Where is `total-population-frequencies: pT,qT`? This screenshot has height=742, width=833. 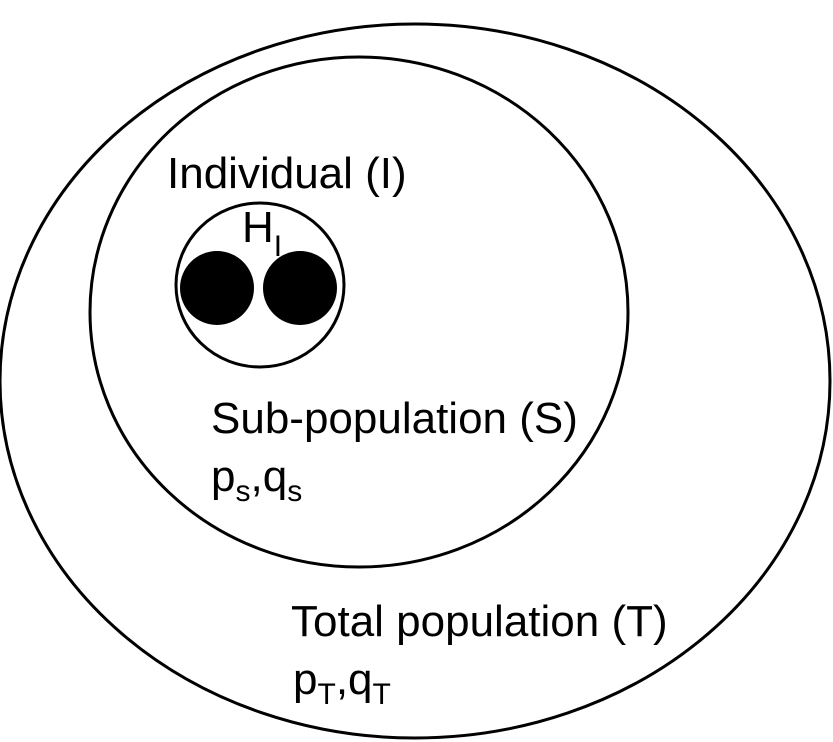 total-population-frequencies: pT,qT is located at coordinates (342, 683).